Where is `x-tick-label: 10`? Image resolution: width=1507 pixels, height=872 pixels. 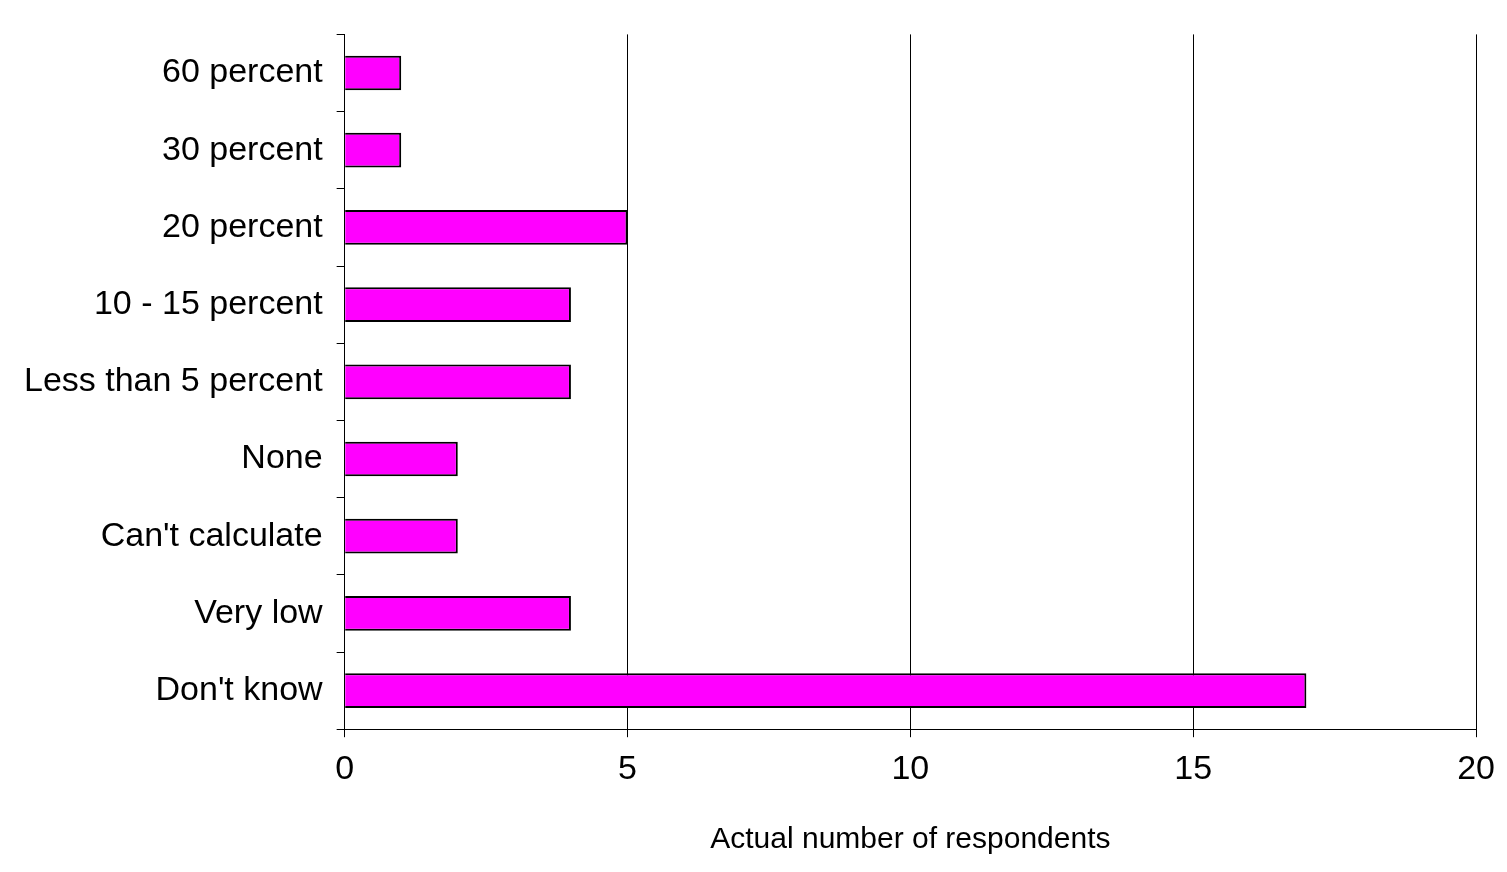
x-tick-label: 10 is located at coordinates (910, 766).